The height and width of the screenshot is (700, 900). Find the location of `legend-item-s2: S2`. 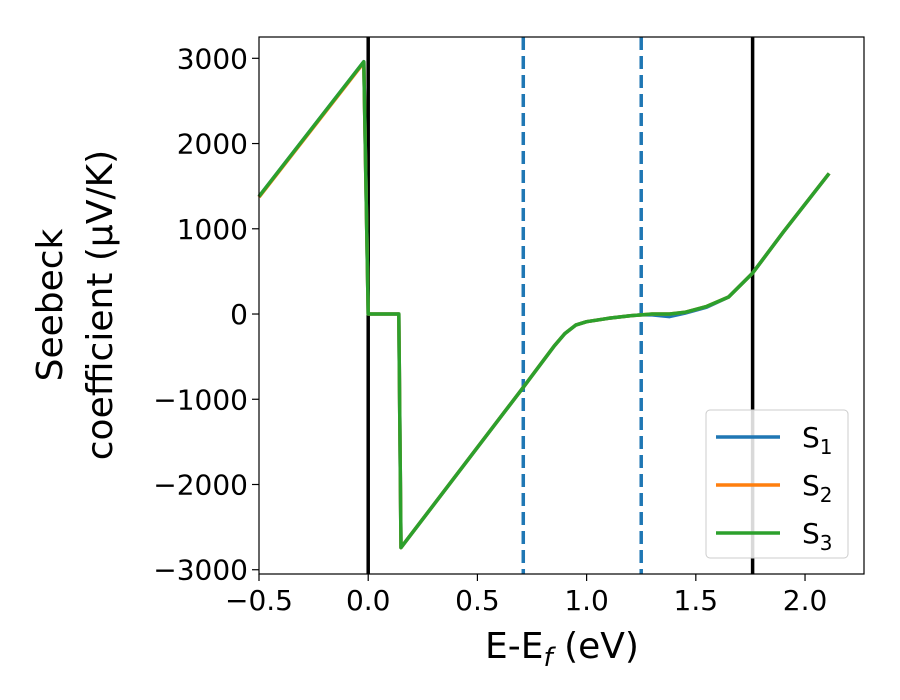

legend-item-s2: S2 is located at coordinates (774, 488).